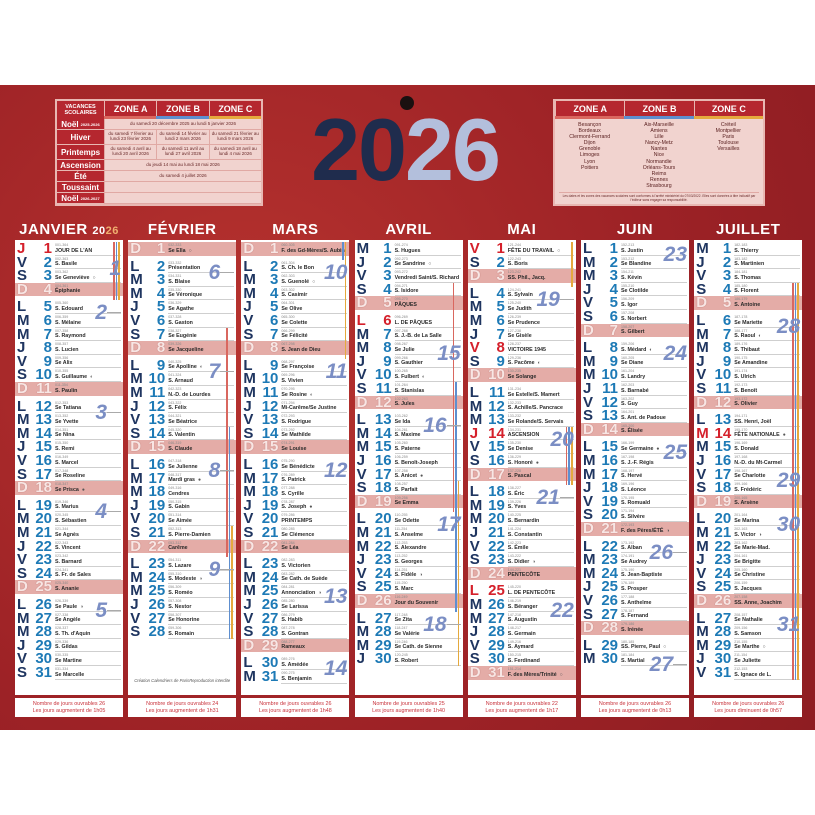 The height and width of the screenshot is (815, 815). What do you see at coordinates (522, 645) in the screenshot?
I see `day-row: V 29 149-216 S. Aymard` at bounding box center [522, 645].